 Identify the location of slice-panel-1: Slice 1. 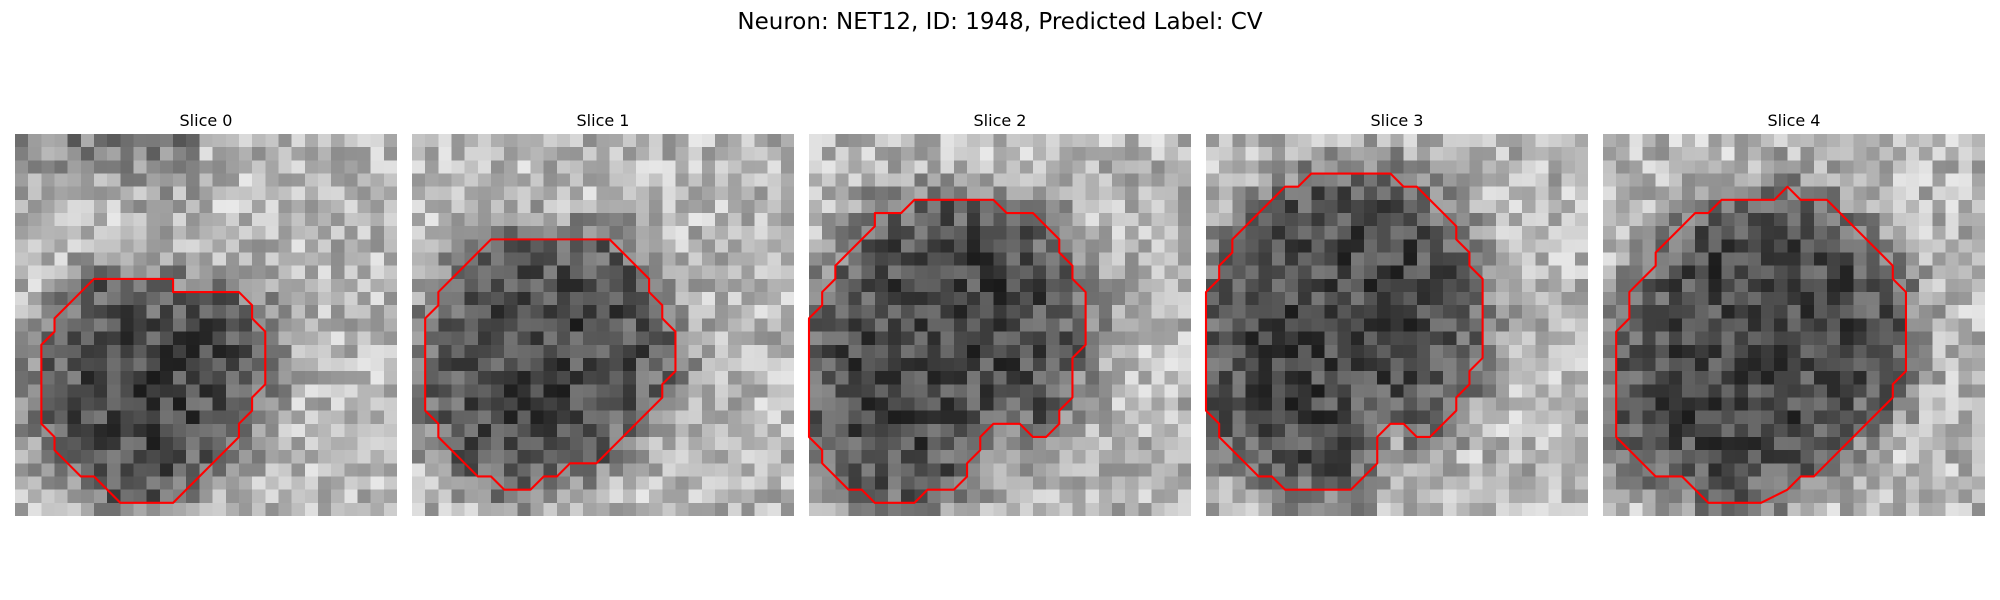
(603, 314).